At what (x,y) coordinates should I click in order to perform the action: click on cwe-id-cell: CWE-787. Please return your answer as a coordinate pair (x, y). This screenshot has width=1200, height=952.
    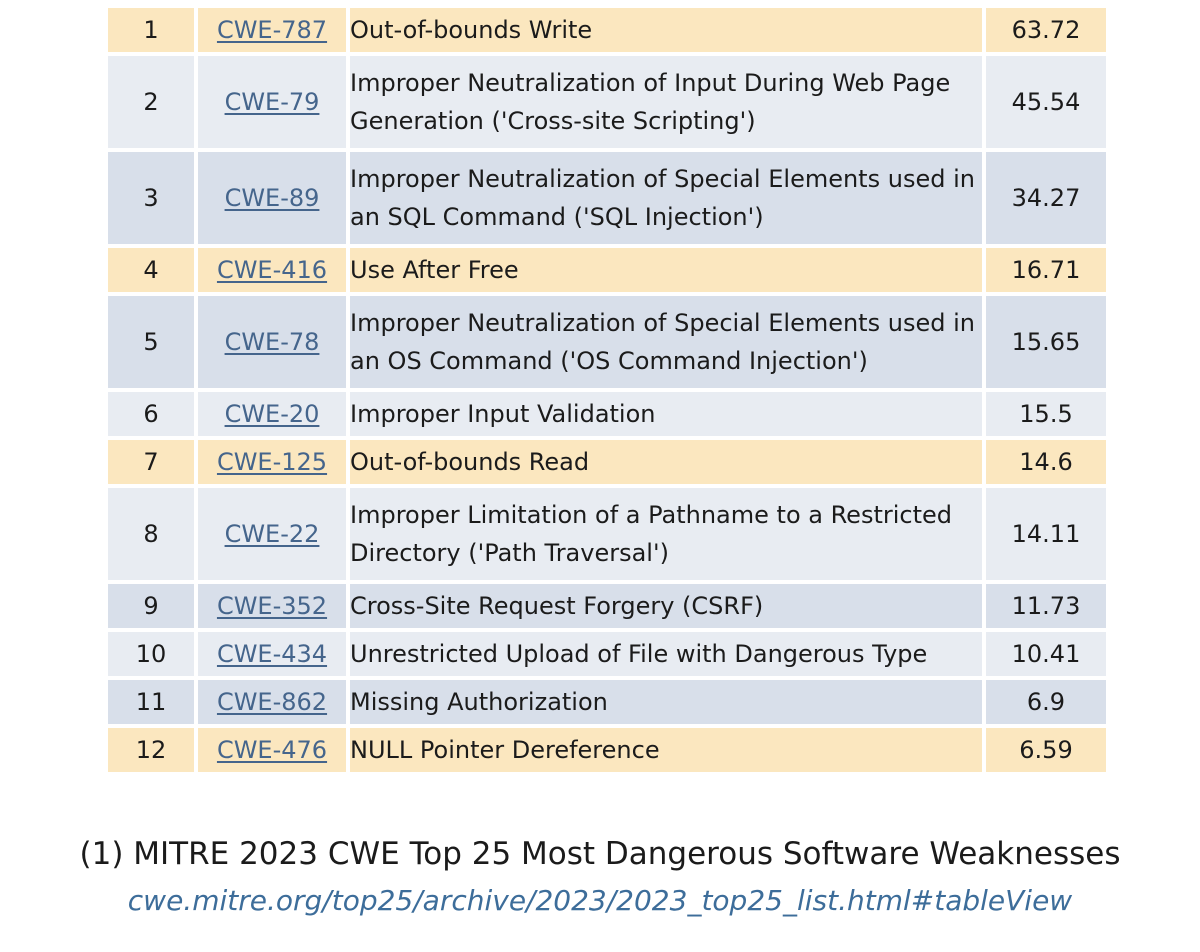
    Looking at the image, I should click on (272, 30).